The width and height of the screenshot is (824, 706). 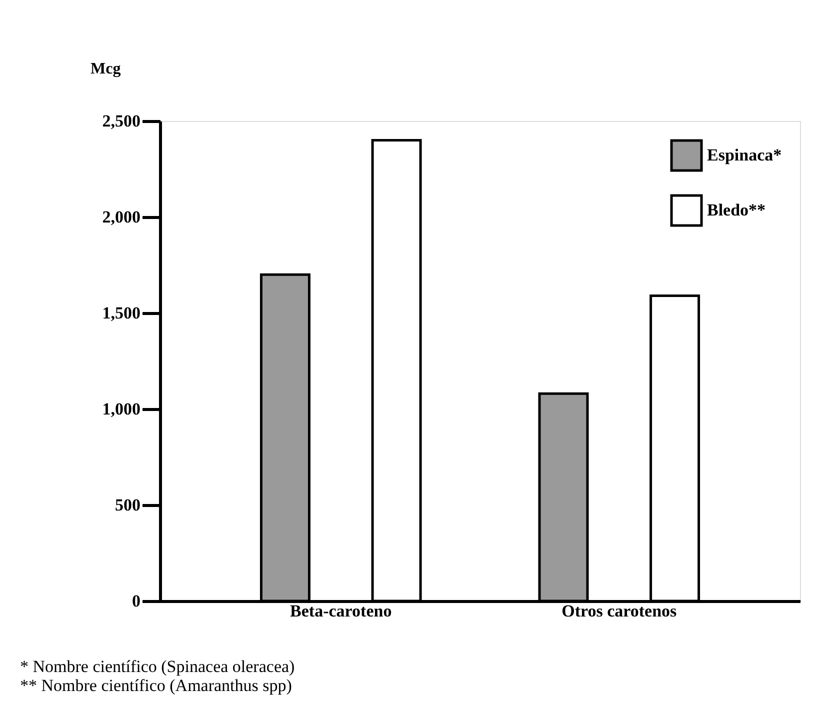 What do you see at coordinates (341, 611) in the screenshot?
I see `x-tick-label: Beta-caroteno` at bounding box center [341, 611].